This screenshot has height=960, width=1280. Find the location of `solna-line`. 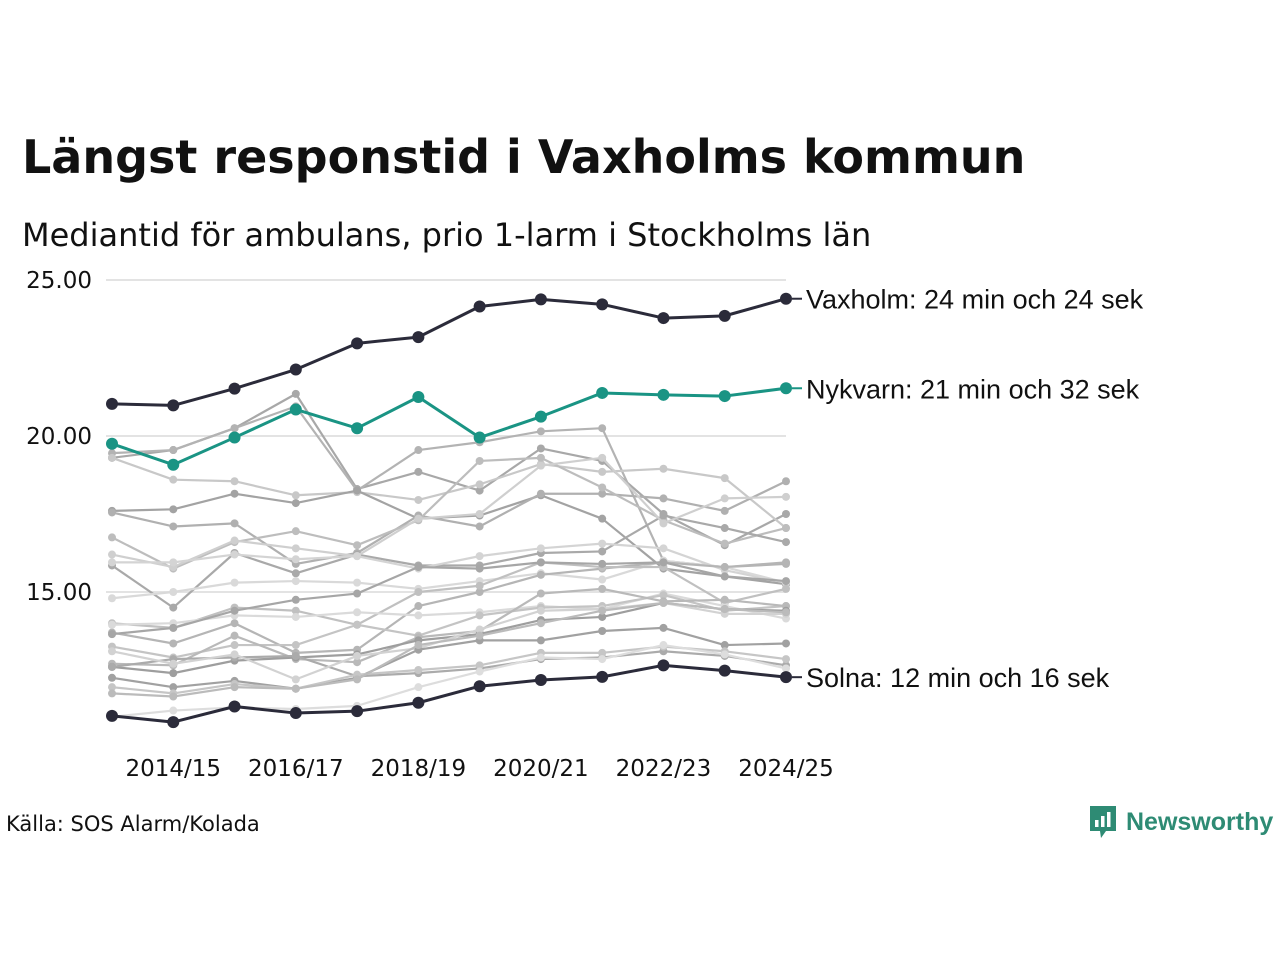

solna-line is located at coordinates (449, 693).